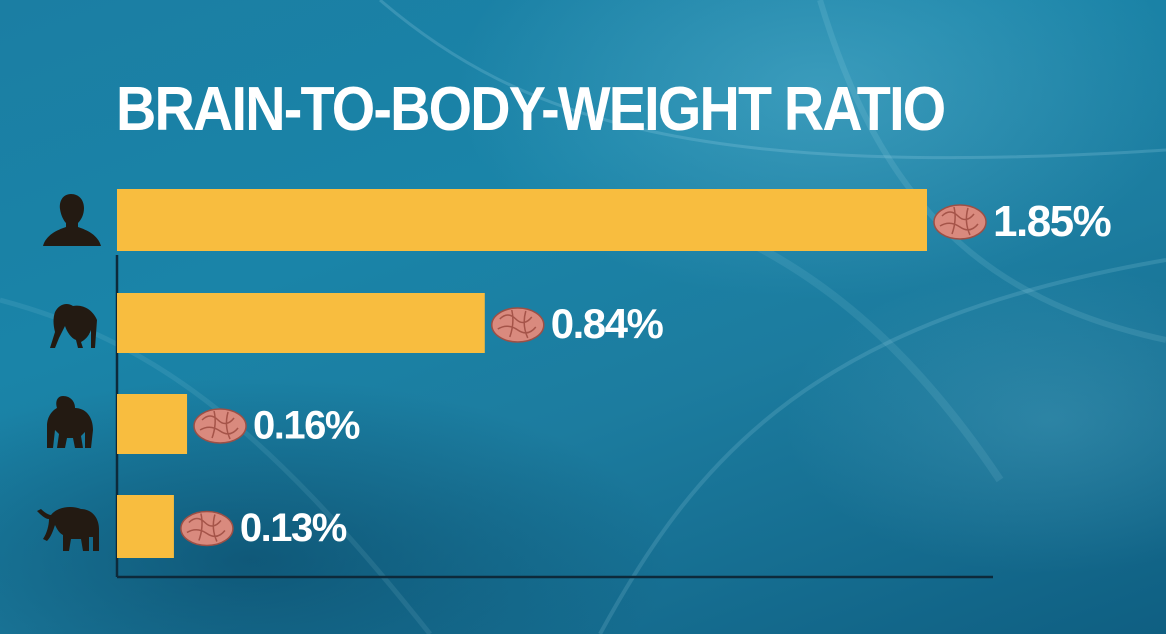  I want to click on value-label: 1.85%, so click(1052, 221).